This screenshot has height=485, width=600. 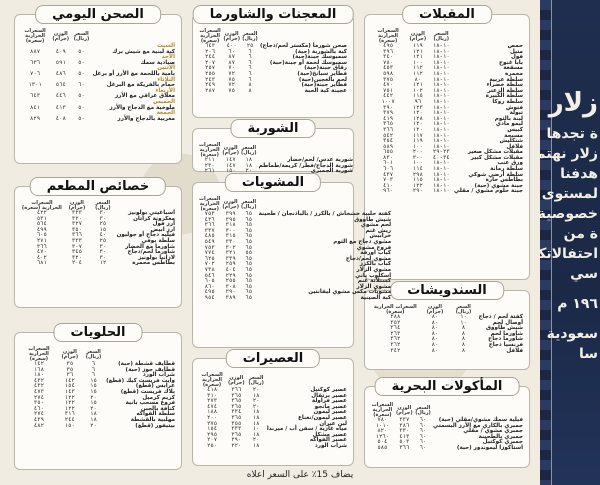 What do you see at coordinates (513, 135) in the screenshot?
I see `item-name: مسبحة` at bounding box center [513, 135].